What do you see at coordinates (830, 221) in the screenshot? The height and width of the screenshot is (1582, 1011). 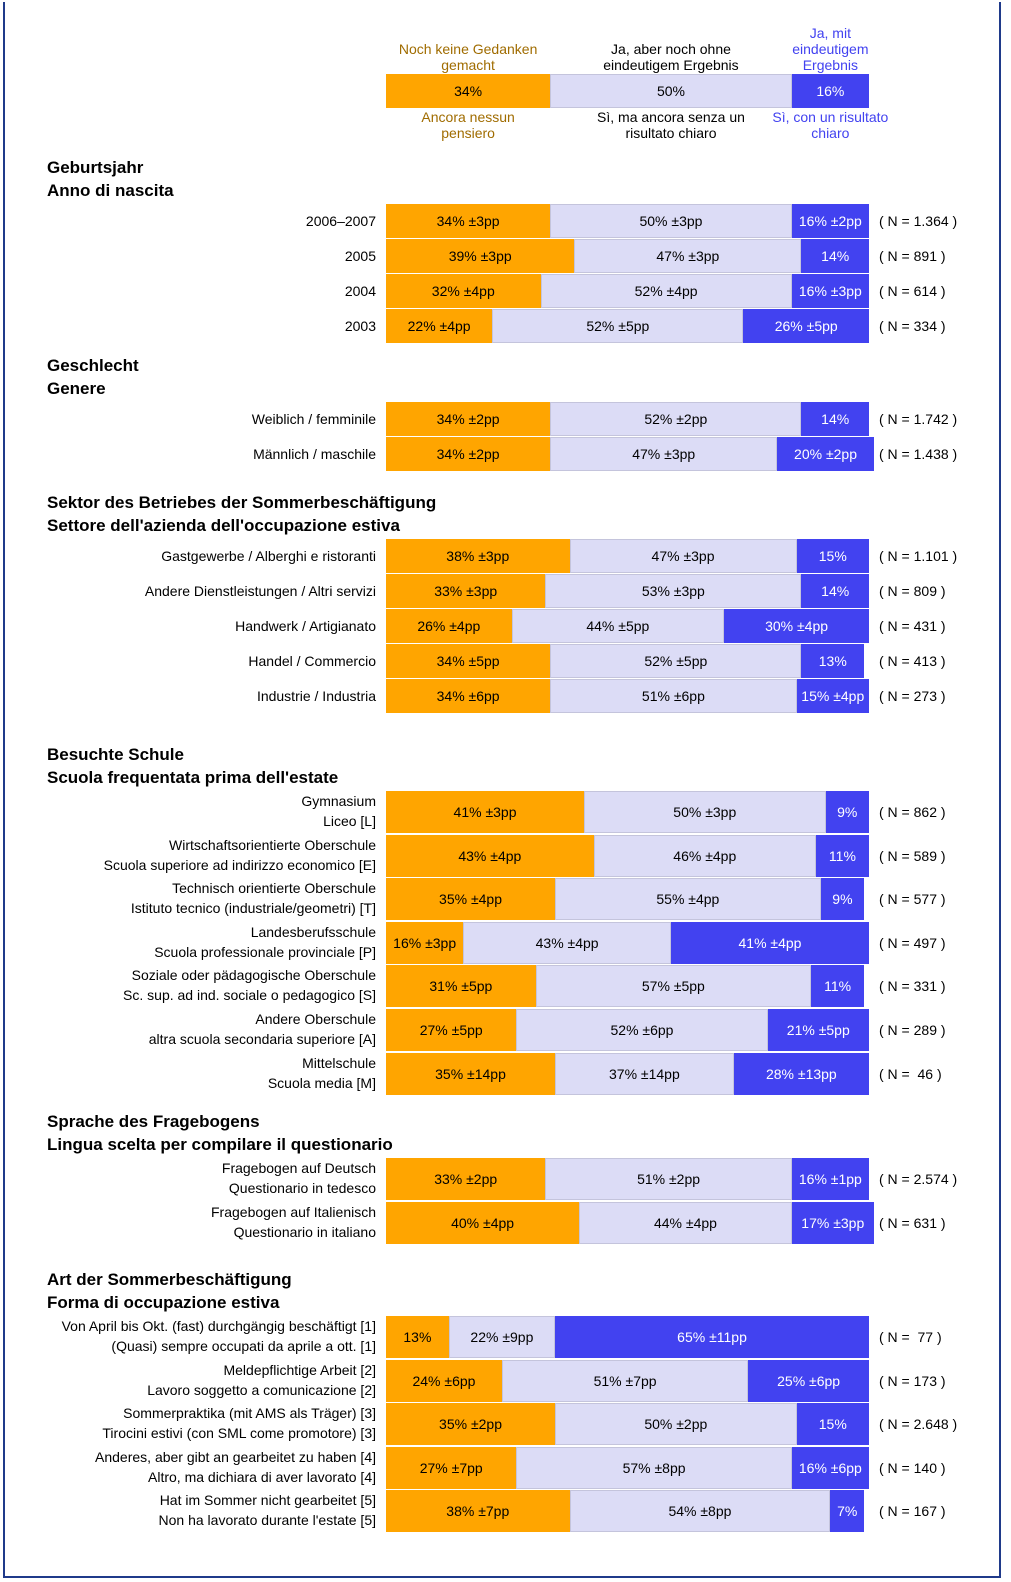 I see `value-label: 16% ±2pp` at bounding box center [830, 221].